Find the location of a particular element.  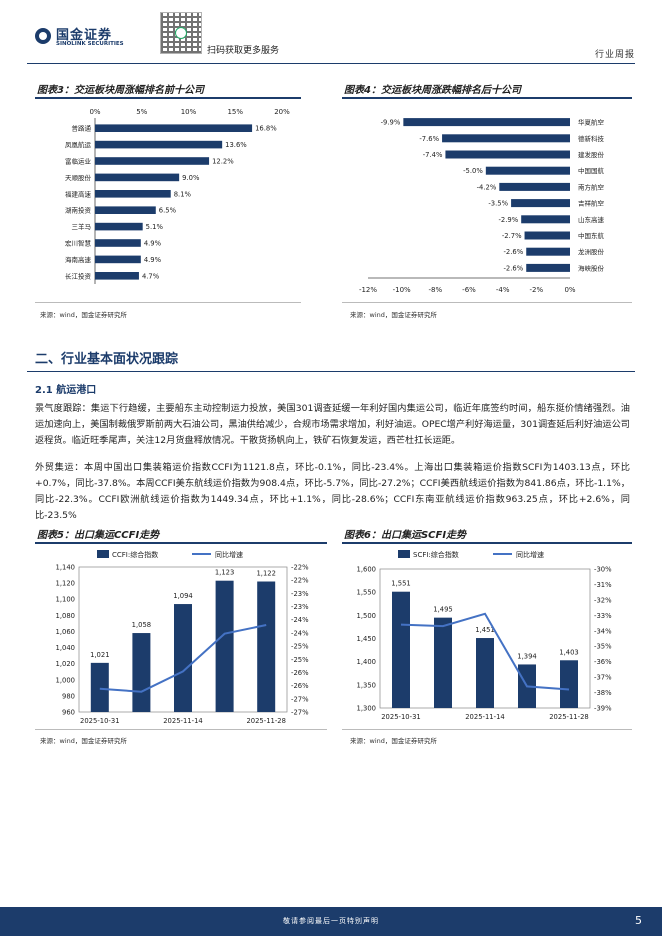

fig4-title-rule is located at coordinates (487, 98).